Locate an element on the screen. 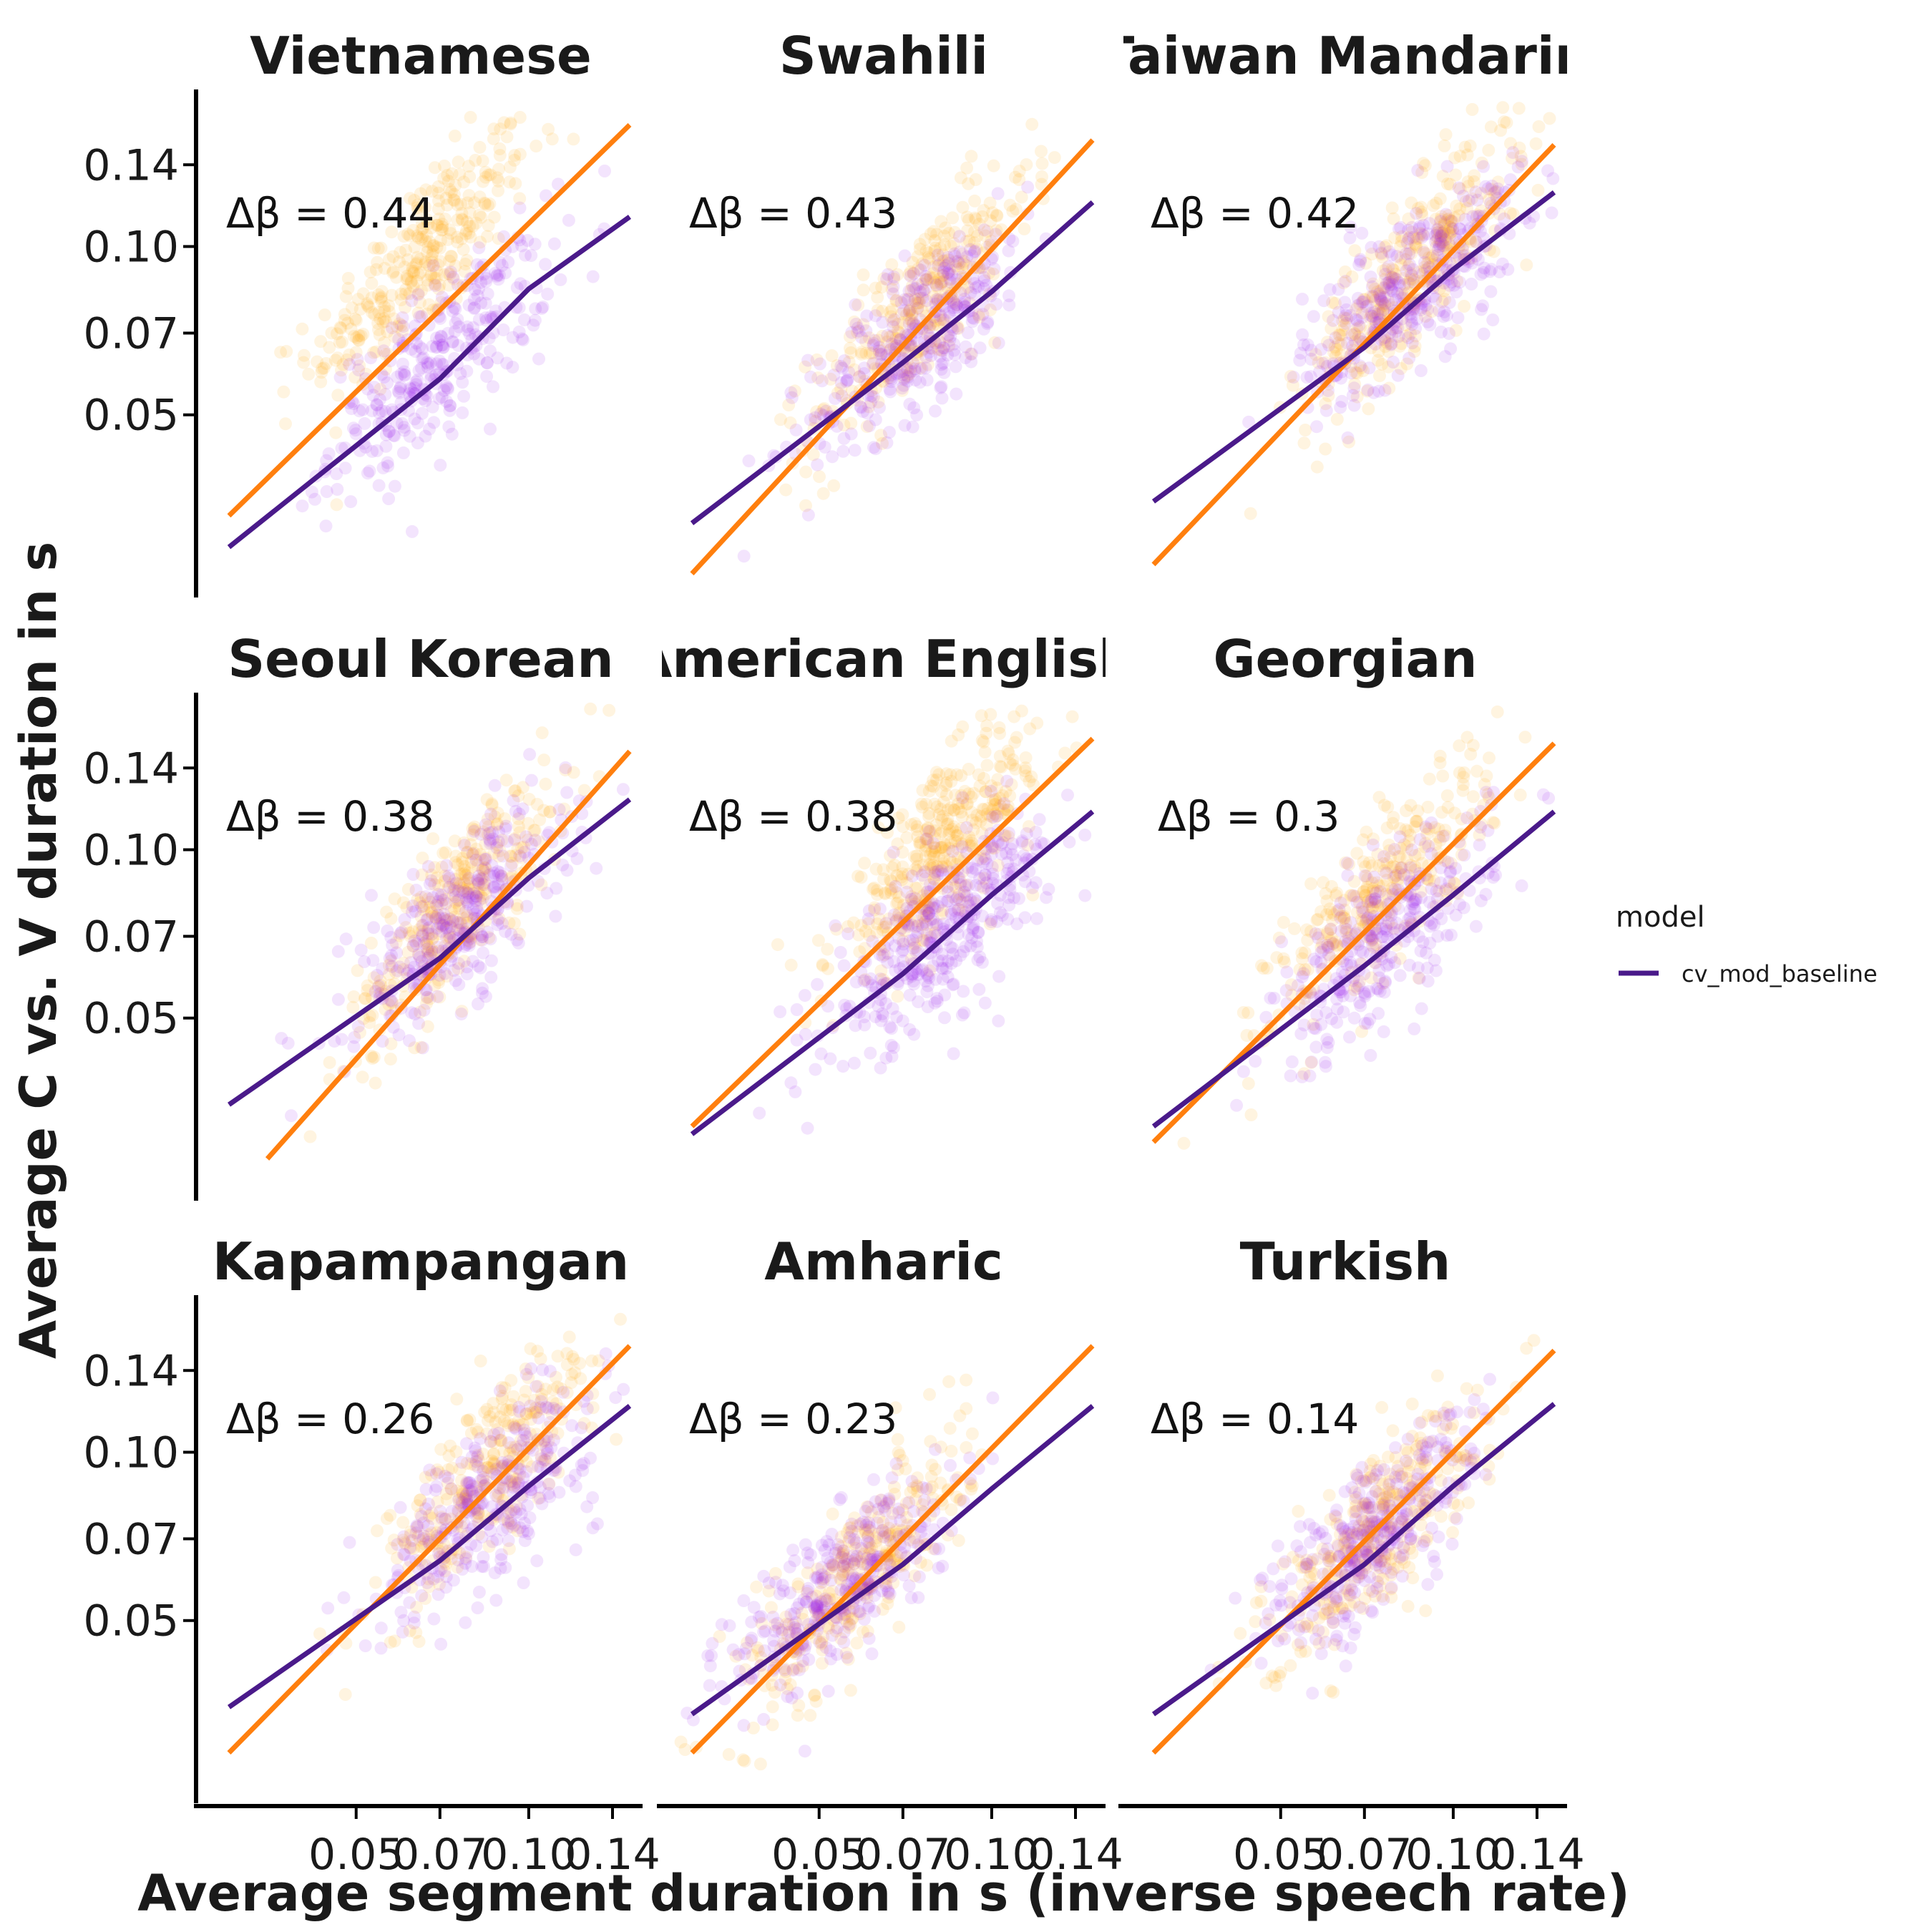 Image resolution: width=1932 pixels, height=1932 pixels. delta-beta-annotation: Δβ = 0.3 is located at coordinates (1249, 816).